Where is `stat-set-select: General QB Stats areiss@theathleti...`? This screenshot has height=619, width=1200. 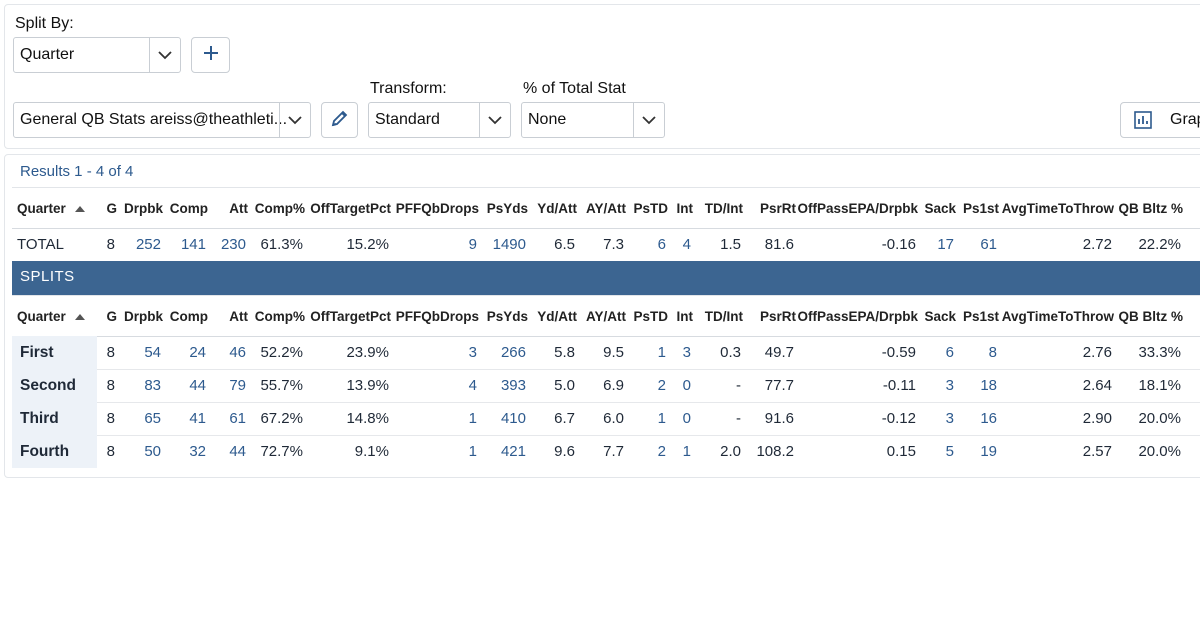
stat-set-select: General QB Stats areiss@theathleti... is located at coordinates (162, 120).